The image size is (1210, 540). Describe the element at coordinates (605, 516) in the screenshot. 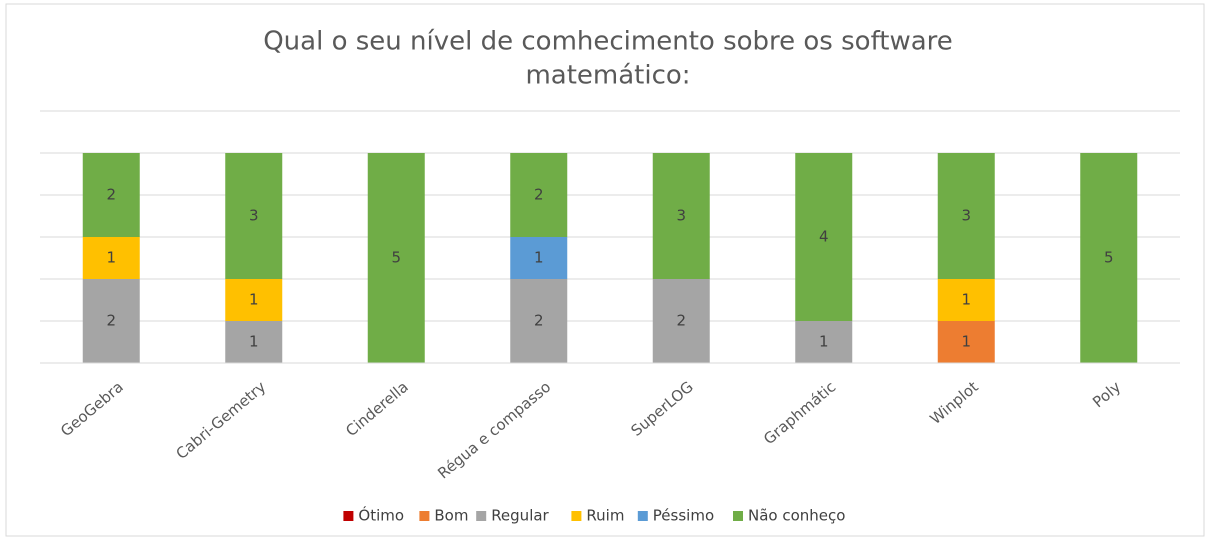

I see `legend-label: Ruim` at that location.